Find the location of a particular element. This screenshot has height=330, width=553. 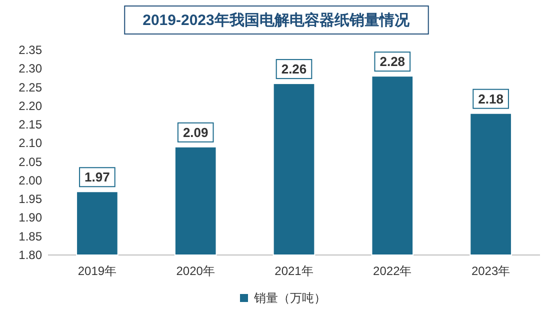

y-tick-label: 1.80 is located at coordinates (30, 255).